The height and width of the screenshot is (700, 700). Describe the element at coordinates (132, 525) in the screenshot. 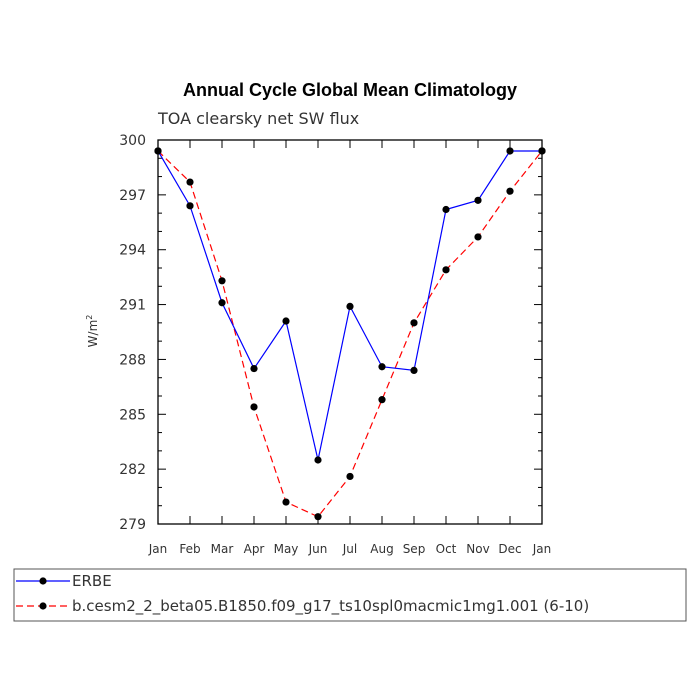

I see `y-tick-label: 279` at that location.